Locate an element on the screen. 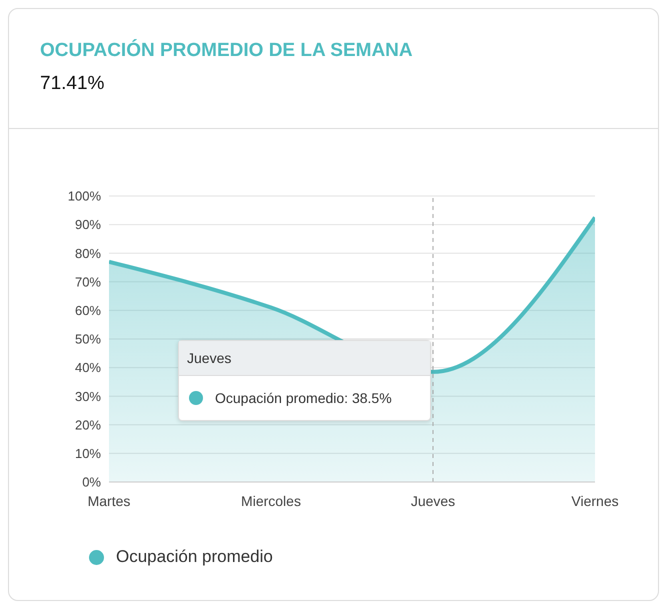  y-tick-label: 10% is located at coordinates (88, 454).